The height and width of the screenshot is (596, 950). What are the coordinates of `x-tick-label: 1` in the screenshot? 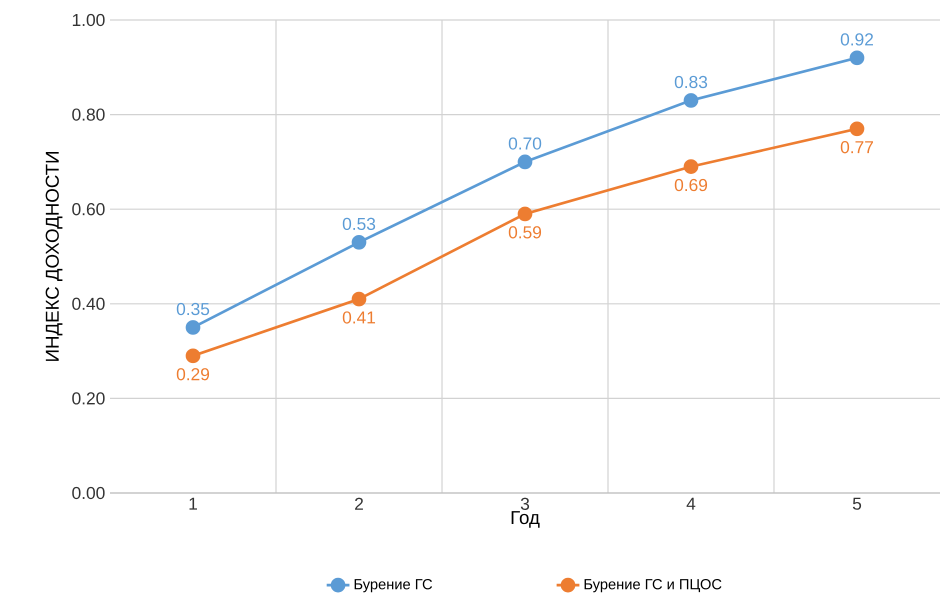 It's located at (193, 504).